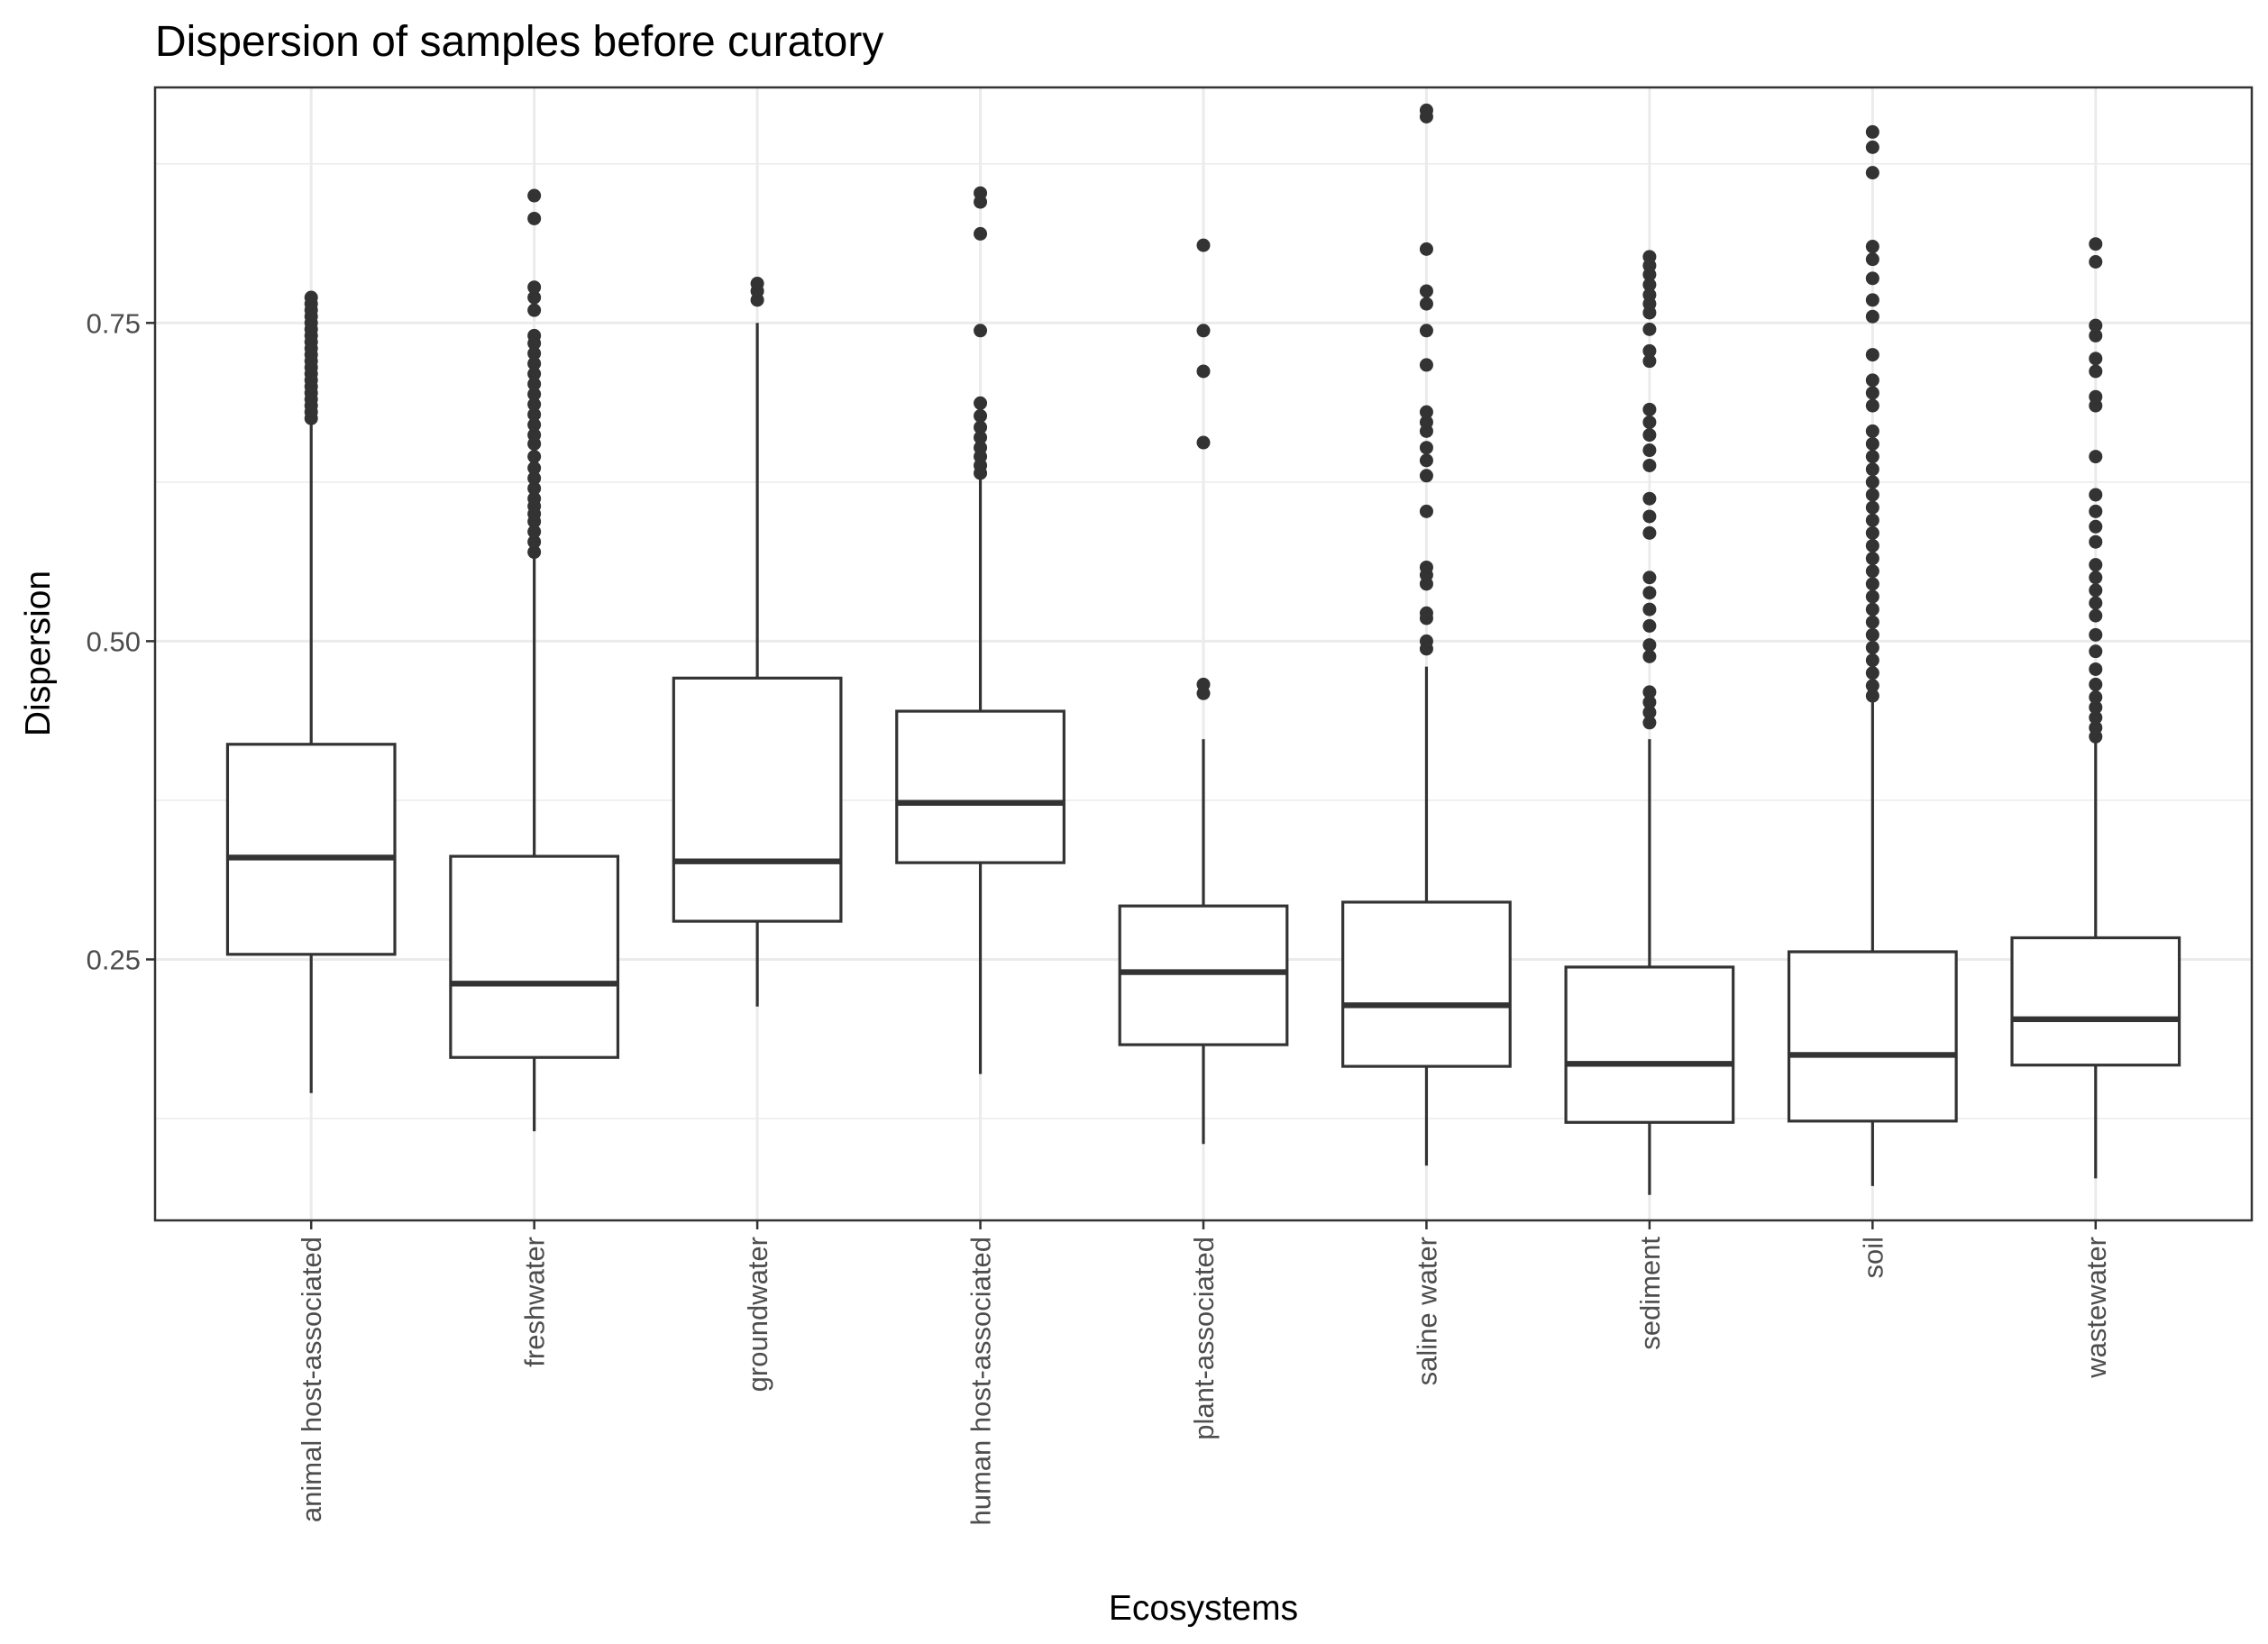 This screenshot has width=2268, height=1644. I want to click on x-tick-label: saline water, so click(1427, 1311).